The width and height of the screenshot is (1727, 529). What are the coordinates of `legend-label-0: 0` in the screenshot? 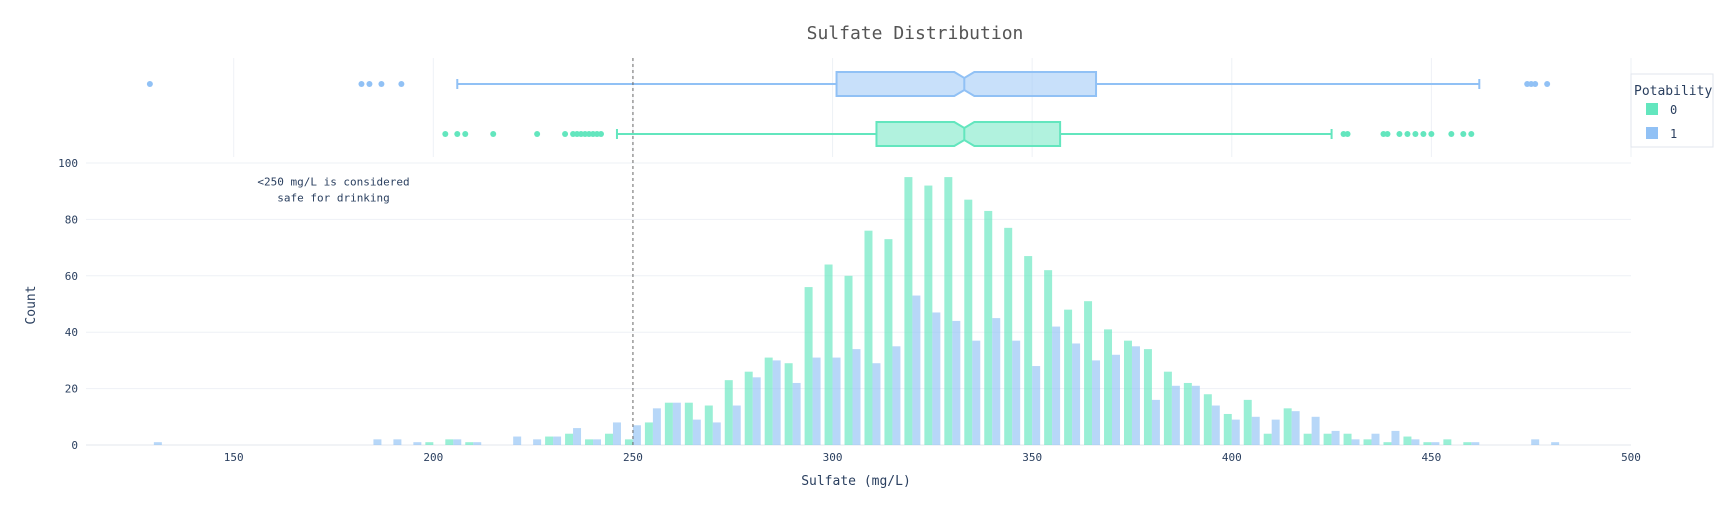 It's located at (1673, 110).